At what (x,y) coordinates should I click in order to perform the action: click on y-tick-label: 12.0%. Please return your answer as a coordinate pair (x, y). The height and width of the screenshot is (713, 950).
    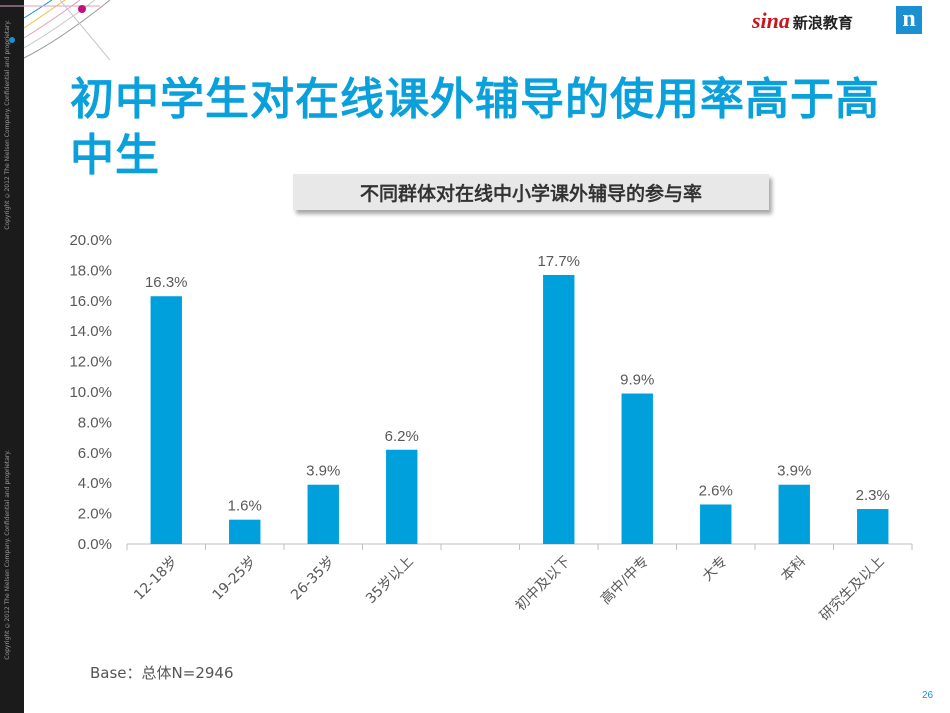
    Looking at the image, I should click on (90, 362).